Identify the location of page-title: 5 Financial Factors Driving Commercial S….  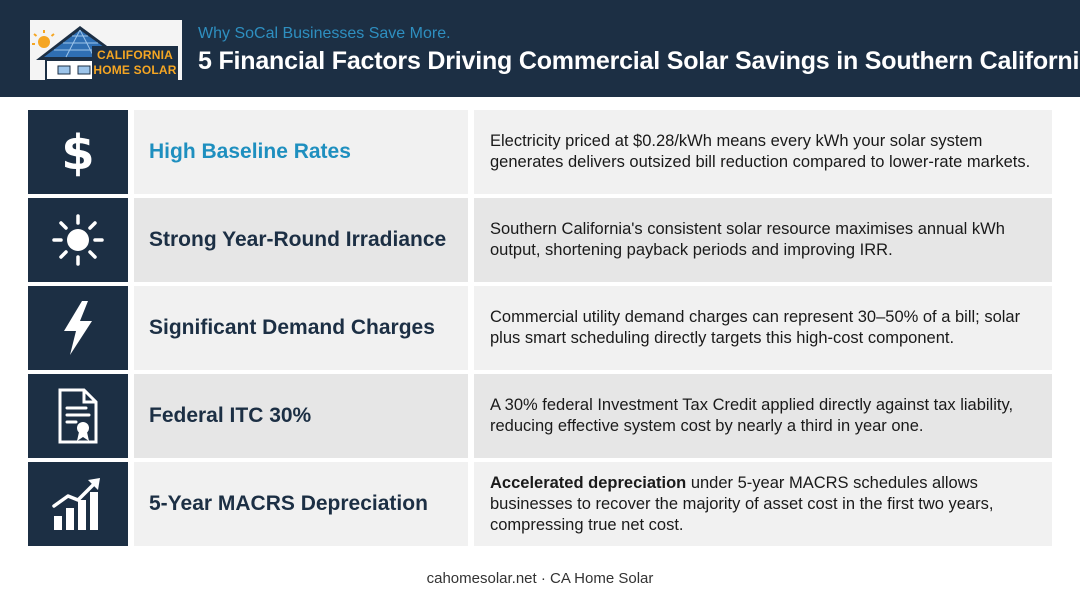
(639, 61).